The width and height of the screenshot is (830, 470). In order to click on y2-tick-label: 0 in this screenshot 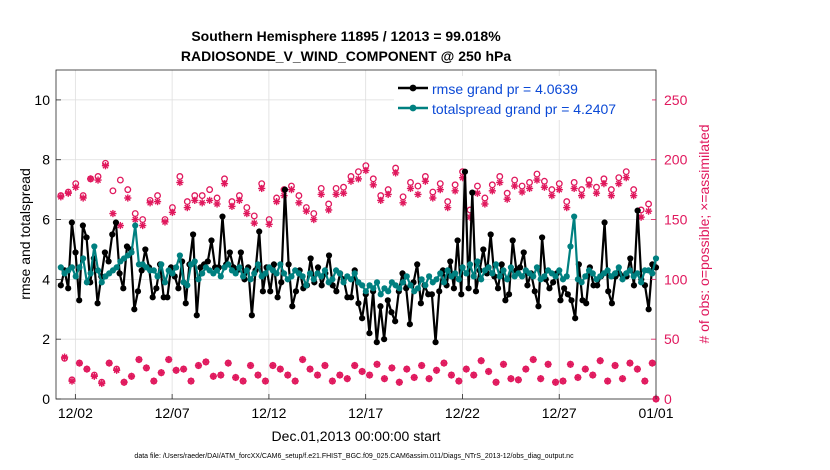, I will do `click(668, 399)`.